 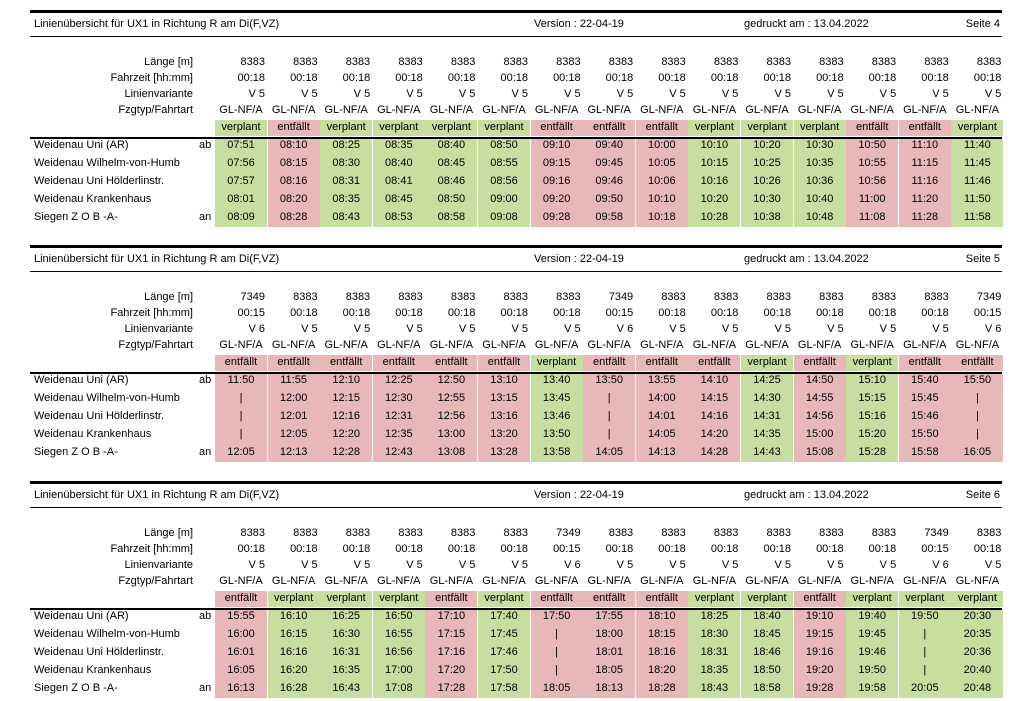 What do you see at coordinates (609, 688) in the screenshot?
I see `trip-time: 18:13` at bounding box center [609, 688].